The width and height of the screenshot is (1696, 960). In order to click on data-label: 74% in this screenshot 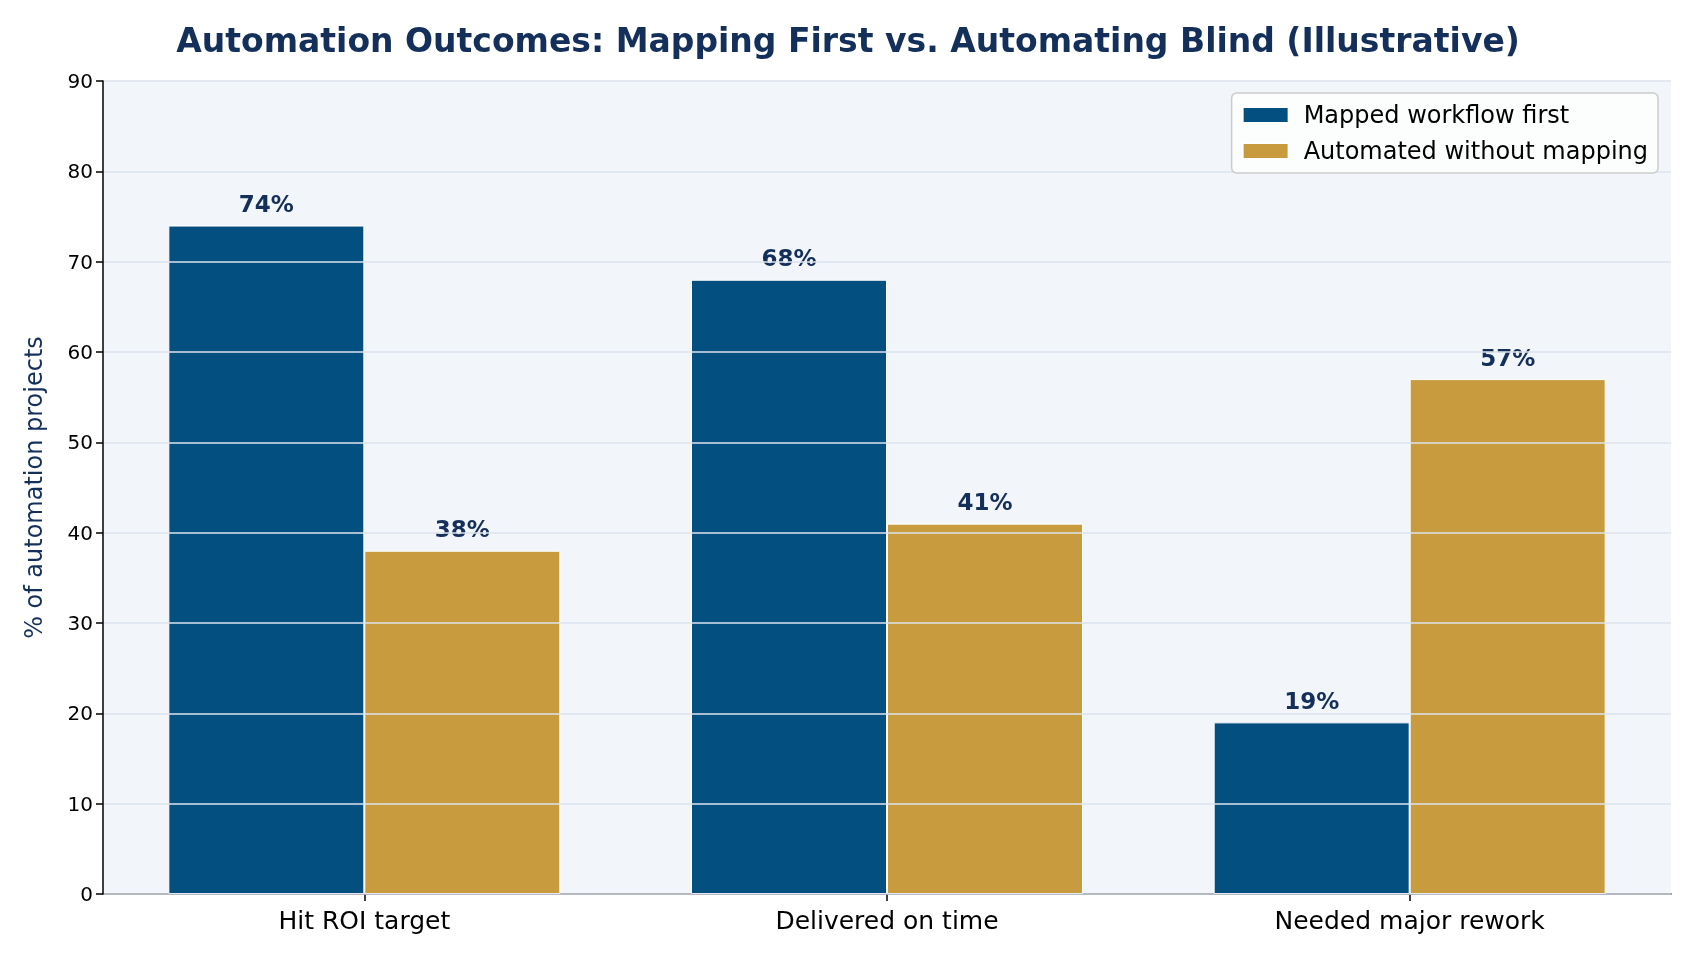, I will do `click(266, 204)`.